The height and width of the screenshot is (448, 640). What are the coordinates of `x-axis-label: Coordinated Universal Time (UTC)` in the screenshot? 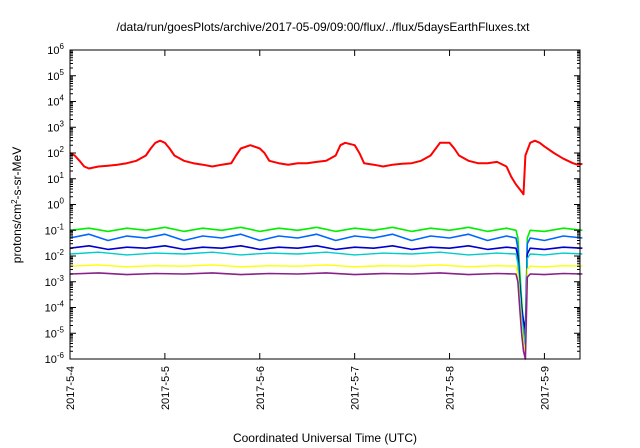 It's located at (325, 438).